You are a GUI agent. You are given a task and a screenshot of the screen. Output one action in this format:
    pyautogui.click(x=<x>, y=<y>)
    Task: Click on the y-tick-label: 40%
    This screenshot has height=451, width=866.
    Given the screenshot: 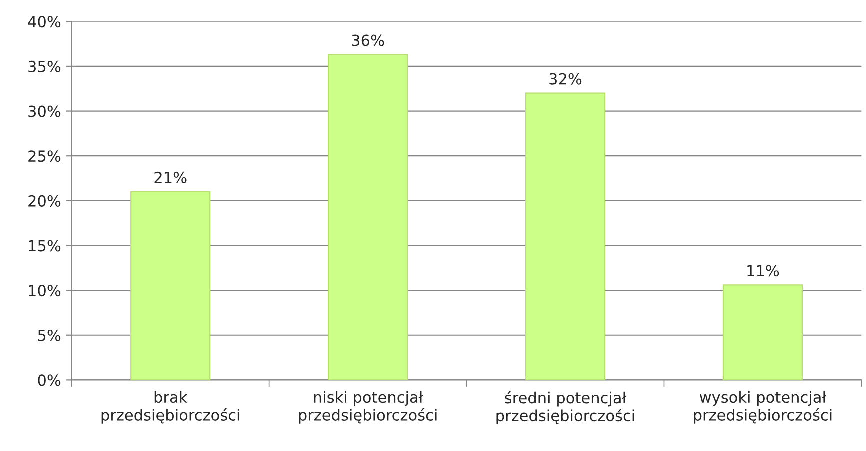 What is the action you would take?
    pyautogui.click(x=44, y=22)
    